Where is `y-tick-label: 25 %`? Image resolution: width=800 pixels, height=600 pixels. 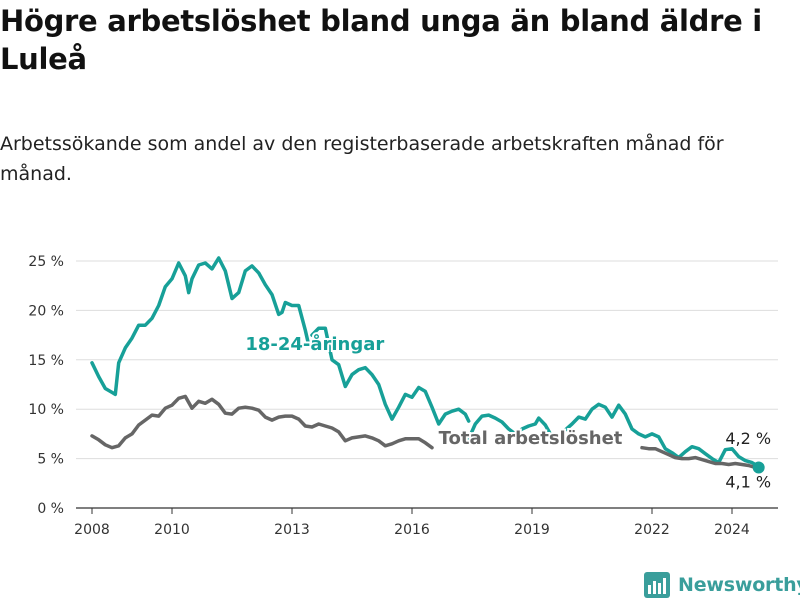 y-tick-label: 25 % is located at coordinates (46, 262).